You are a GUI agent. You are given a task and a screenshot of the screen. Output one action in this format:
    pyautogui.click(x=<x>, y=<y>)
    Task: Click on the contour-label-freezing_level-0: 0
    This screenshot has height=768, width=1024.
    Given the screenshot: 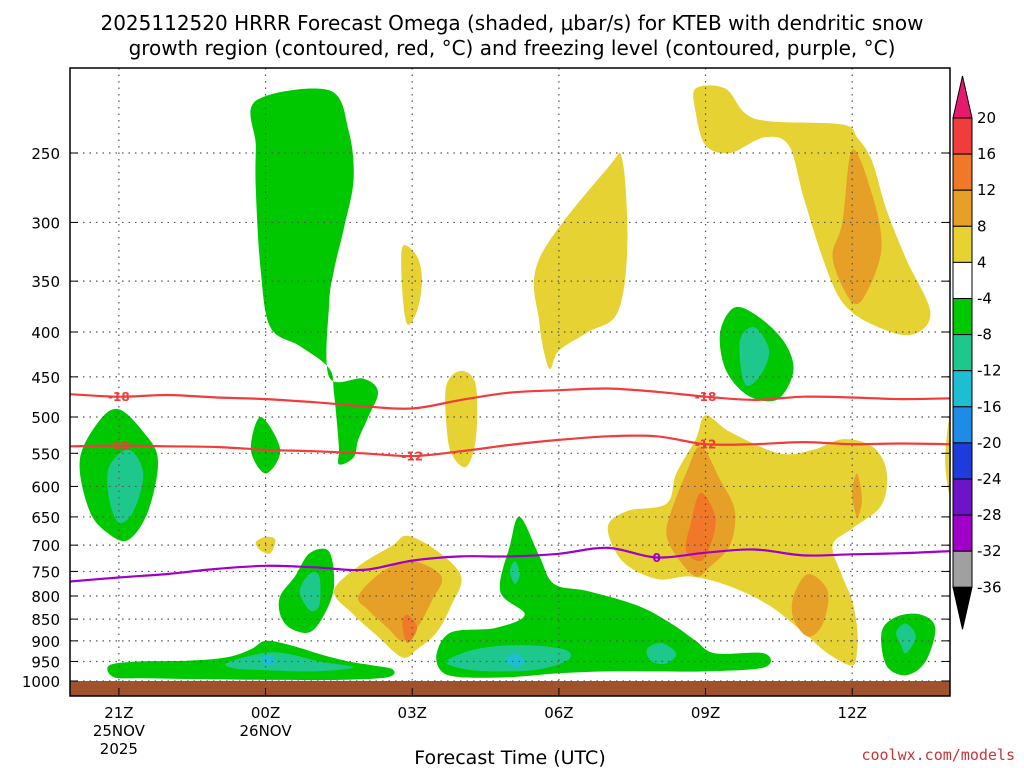 What is the action you would take?
    pyautogui.click(x=656, y=558)
    